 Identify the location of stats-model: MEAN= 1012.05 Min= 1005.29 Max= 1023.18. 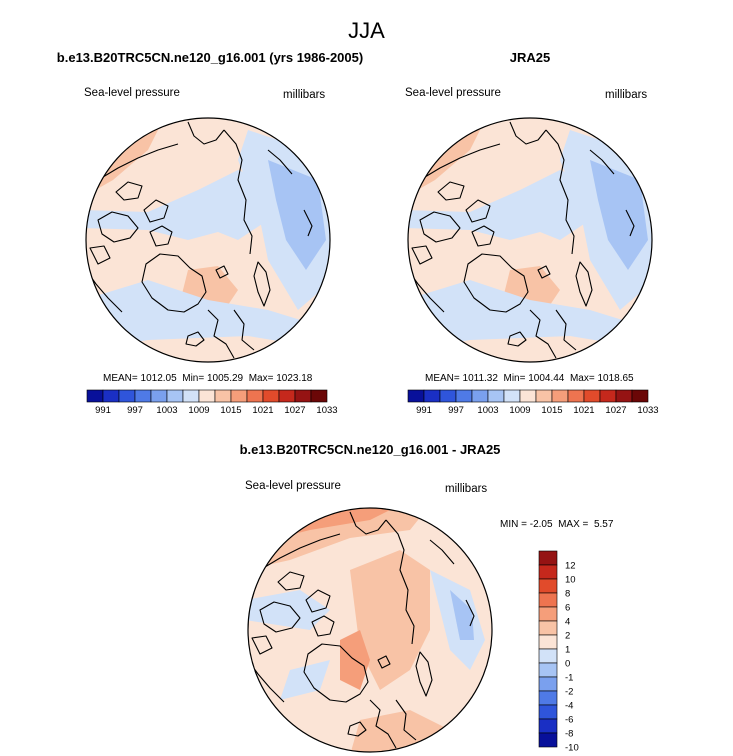
(207, 378).